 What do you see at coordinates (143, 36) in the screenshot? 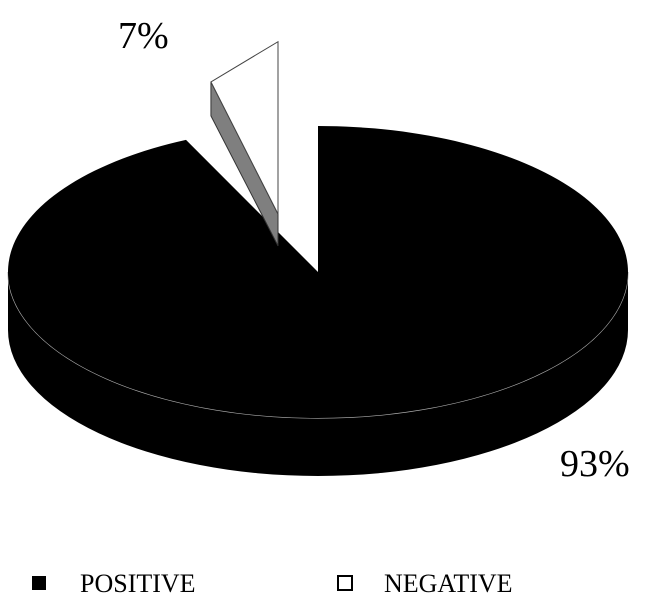
I see `data-label-negative: 7%` at bounding box center [143, 36].